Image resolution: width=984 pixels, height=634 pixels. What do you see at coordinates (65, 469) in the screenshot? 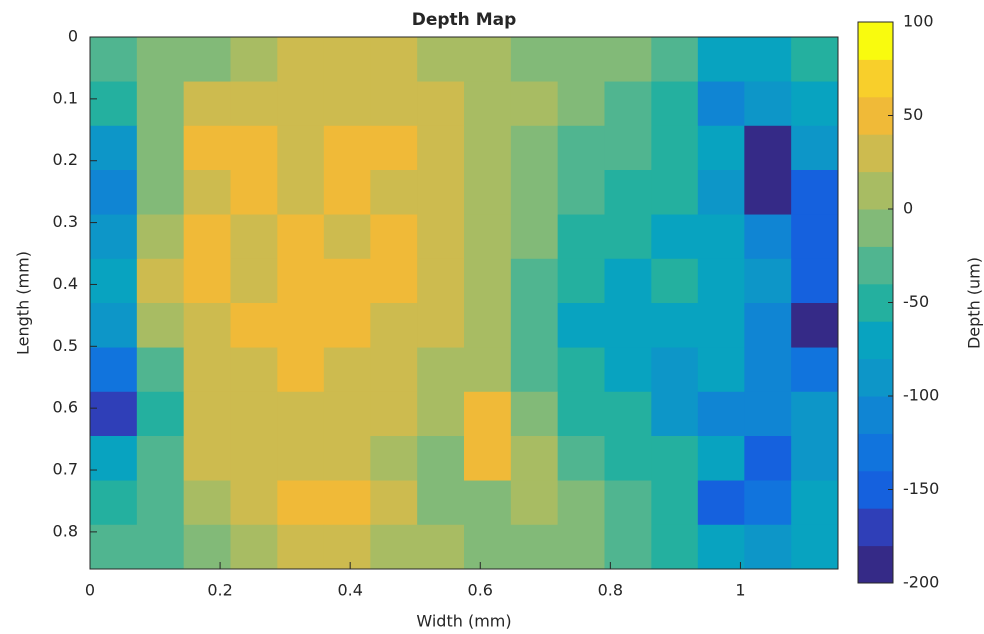
I see `y-tick-label: 0.7` at bounding box center [65, 469].